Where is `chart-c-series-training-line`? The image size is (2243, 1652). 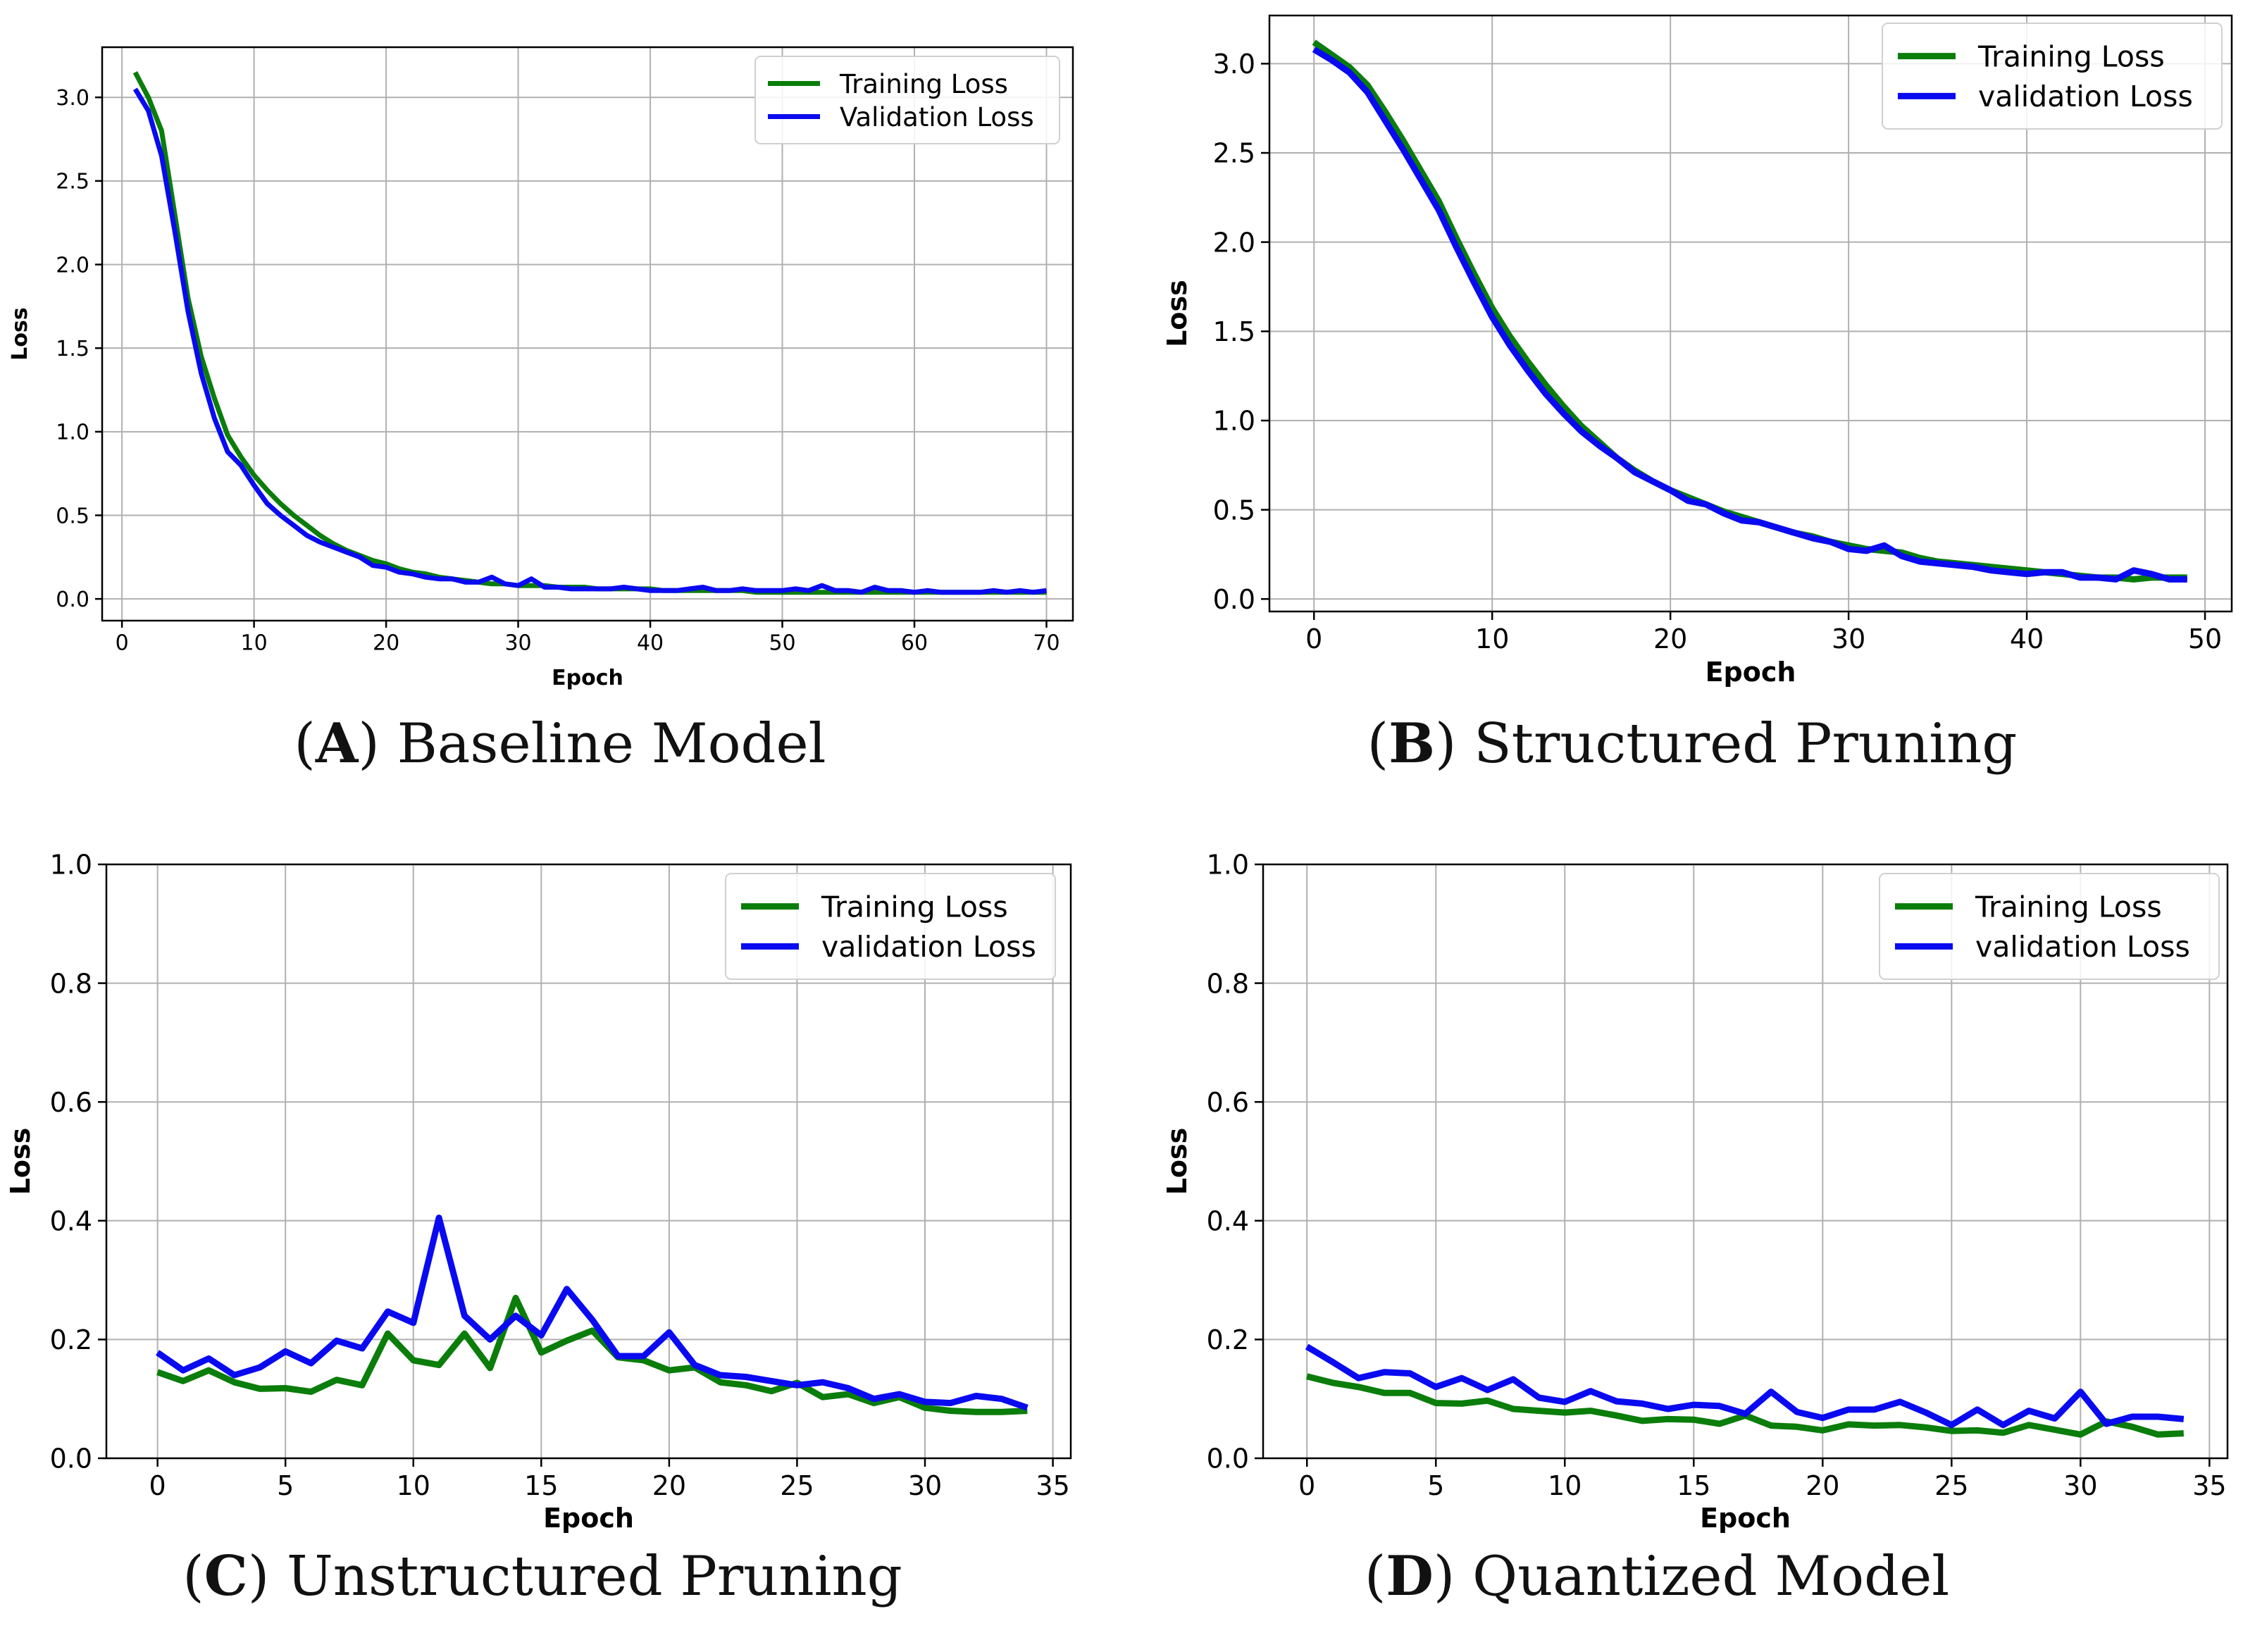
chart-c-series-training-line is located at coordinates (592, 1354).